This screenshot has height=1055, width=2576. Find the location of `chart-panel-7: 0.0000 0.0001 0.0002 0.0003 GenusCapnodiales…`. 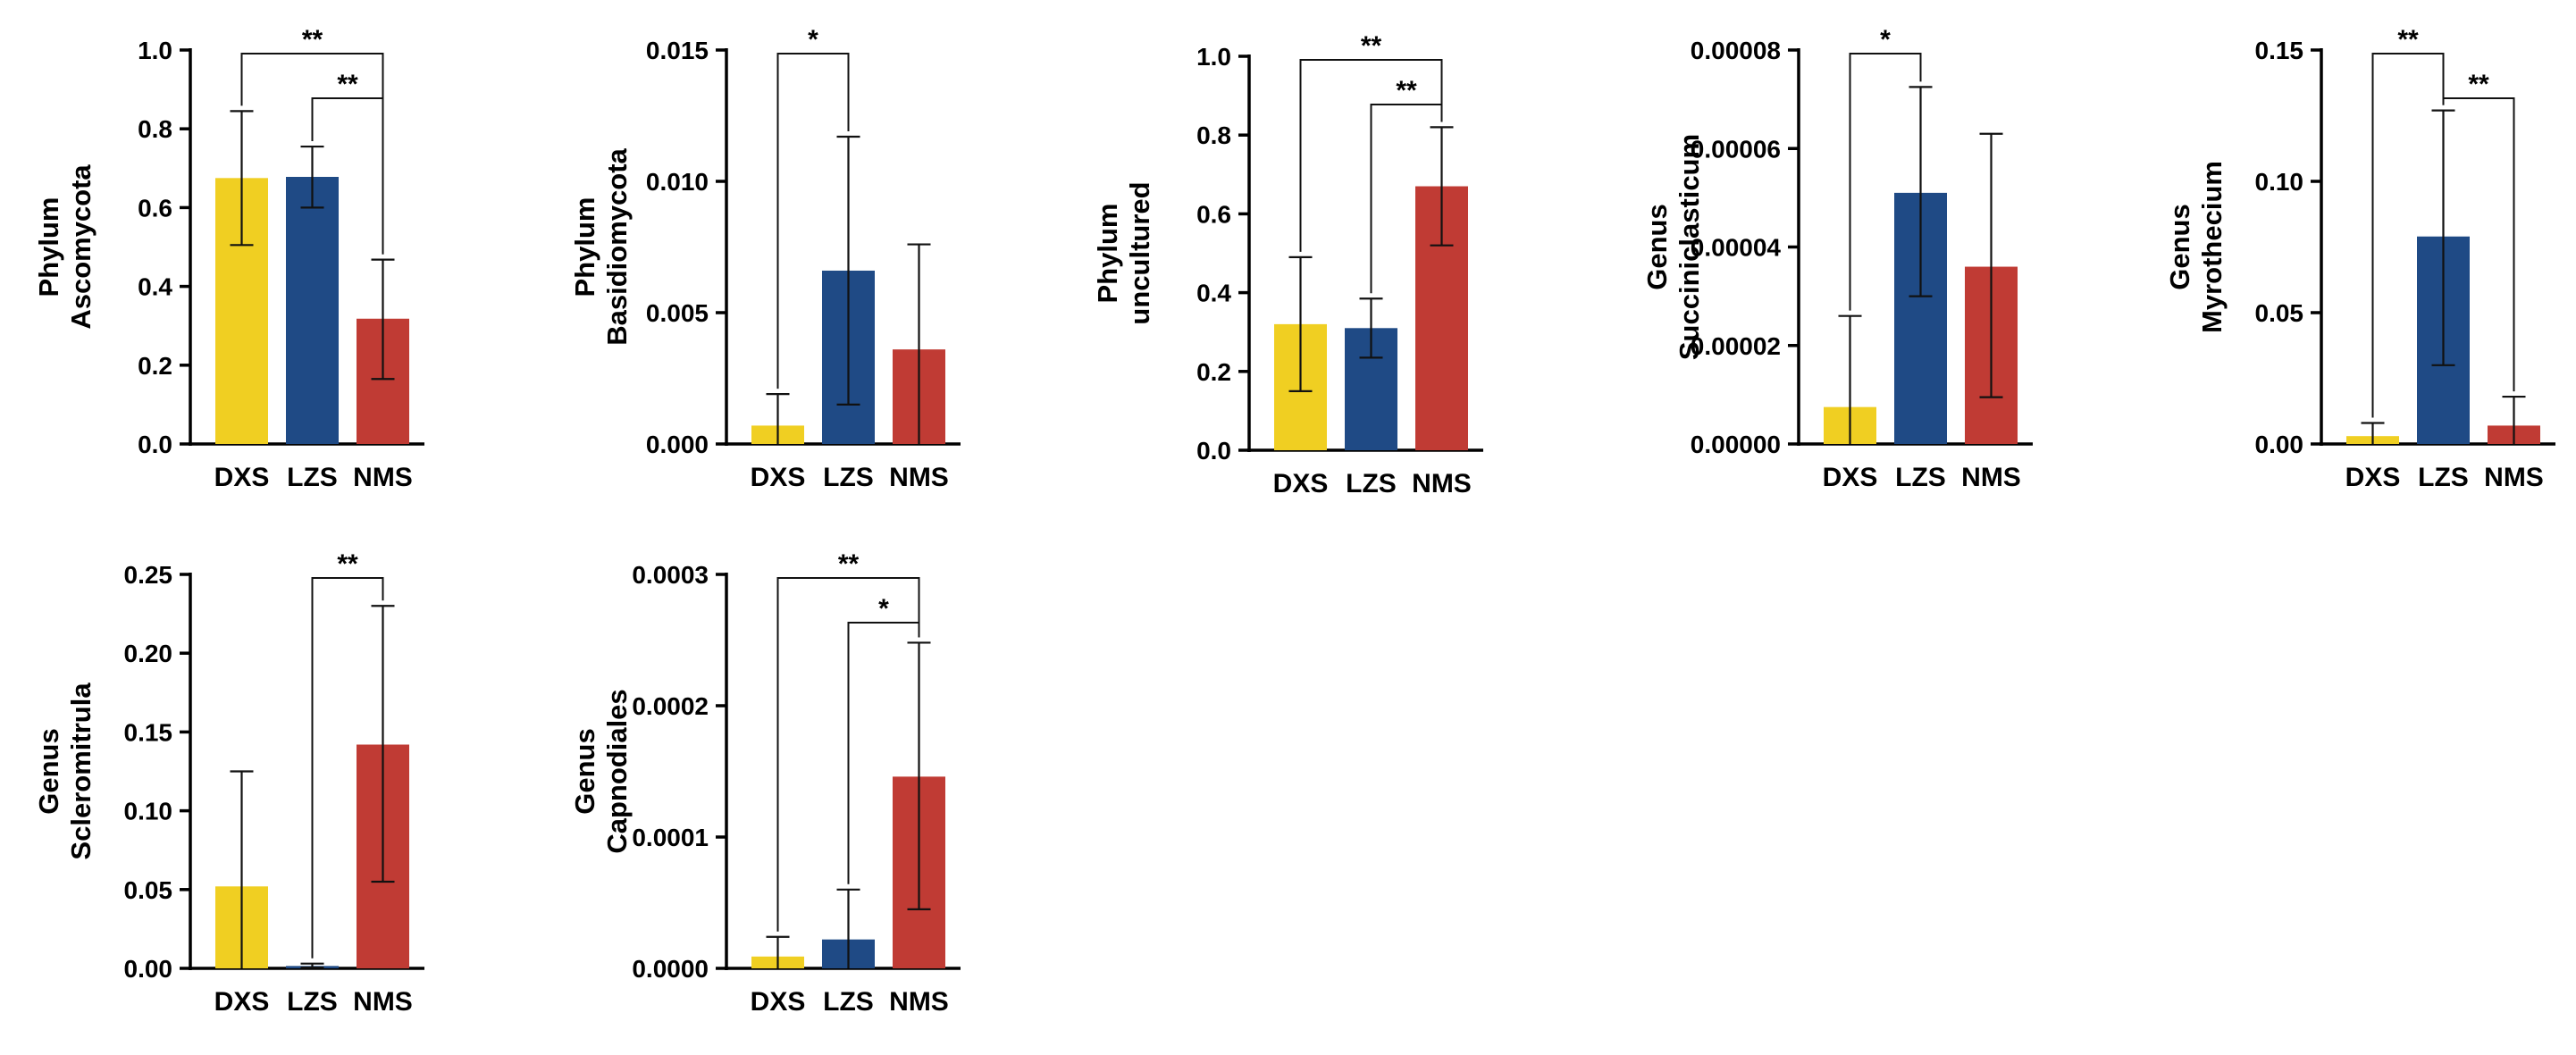

chart-panel-7: 0.0000 0.0001 0.0002 0.0003 GenusCapnodiales… is located at coordinates (765, 783).